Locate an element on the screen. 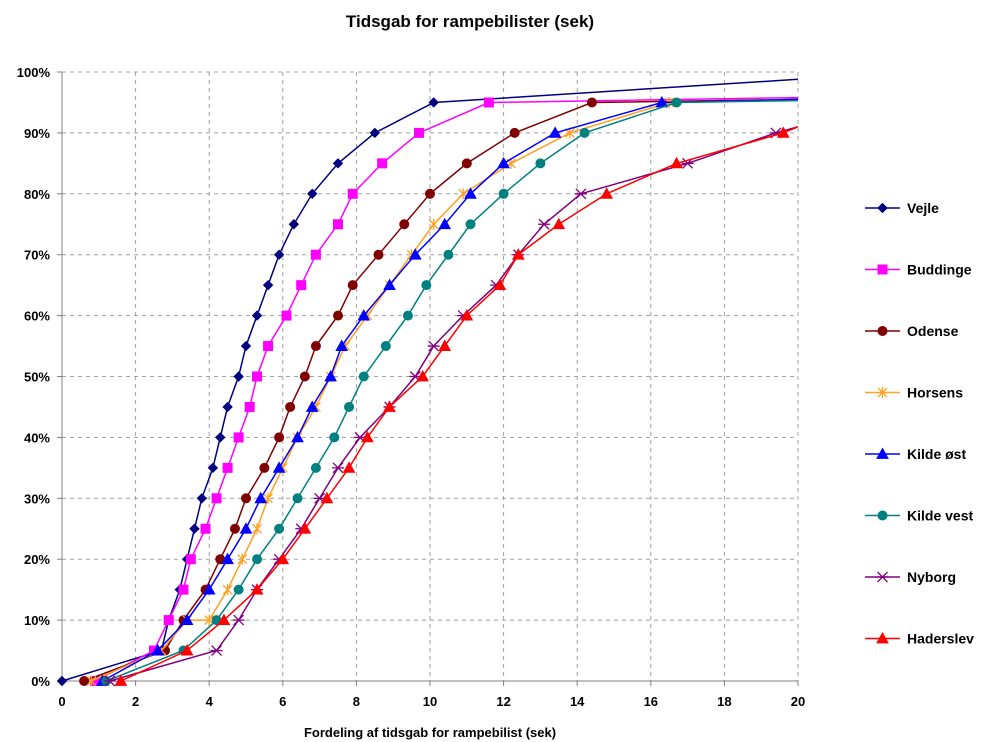 The width and height of the screenshot is (992, 742). y-tick-label: 10% is located at coordinates (37, 620).